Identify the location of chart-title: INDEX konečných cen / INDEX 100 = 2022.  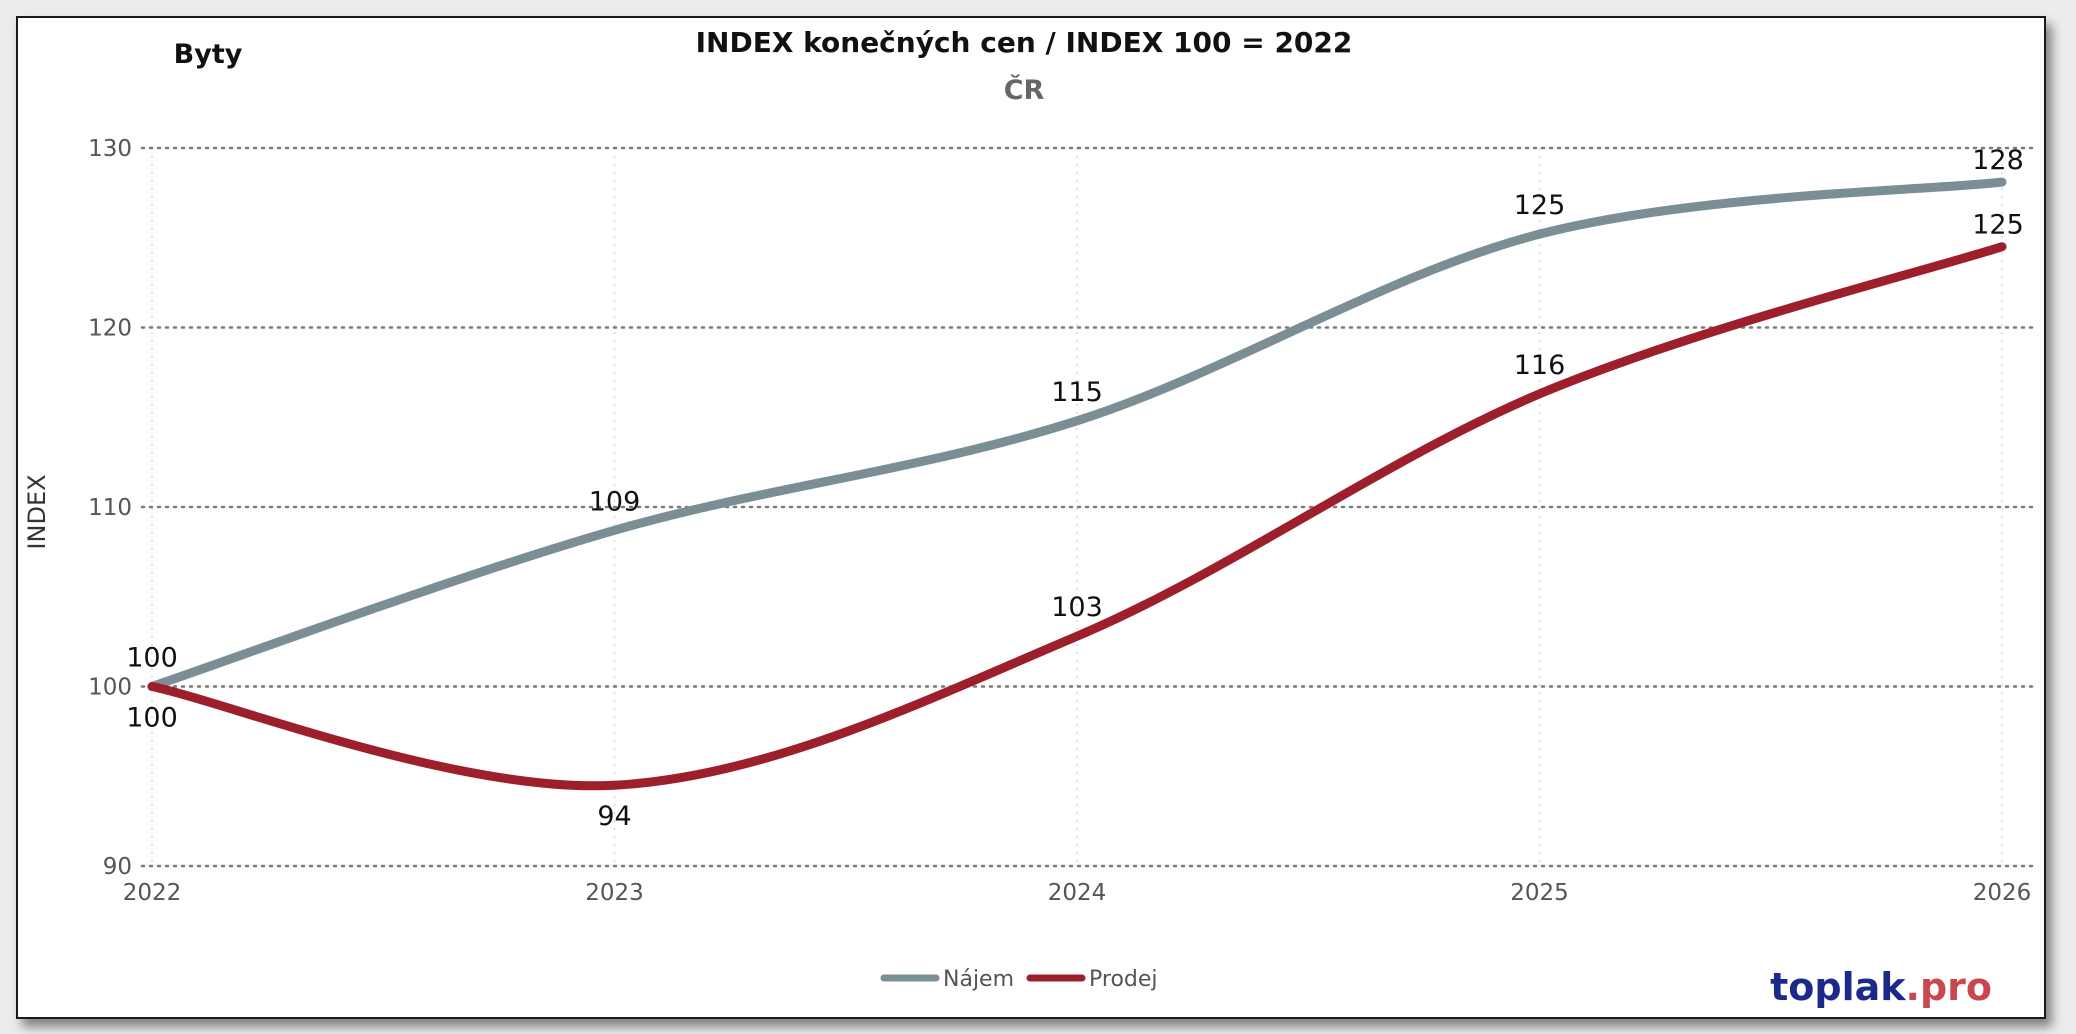
(1024, 42).